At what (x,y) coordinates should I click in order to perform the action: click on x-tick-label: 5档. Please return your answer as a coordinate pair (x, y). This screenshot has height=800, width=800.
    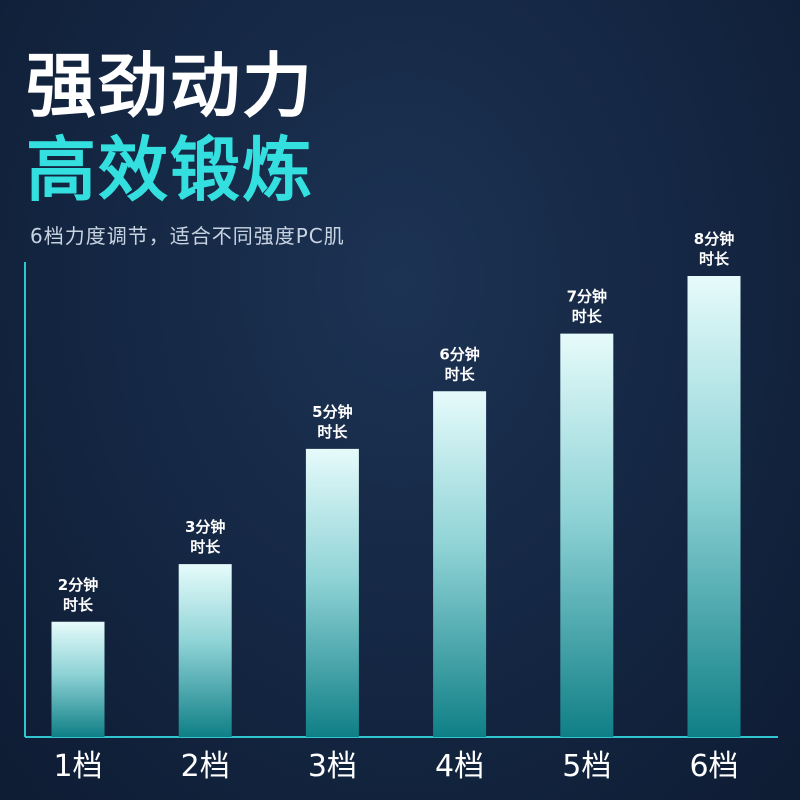
    Looking at the image, I should click on (586, 766).